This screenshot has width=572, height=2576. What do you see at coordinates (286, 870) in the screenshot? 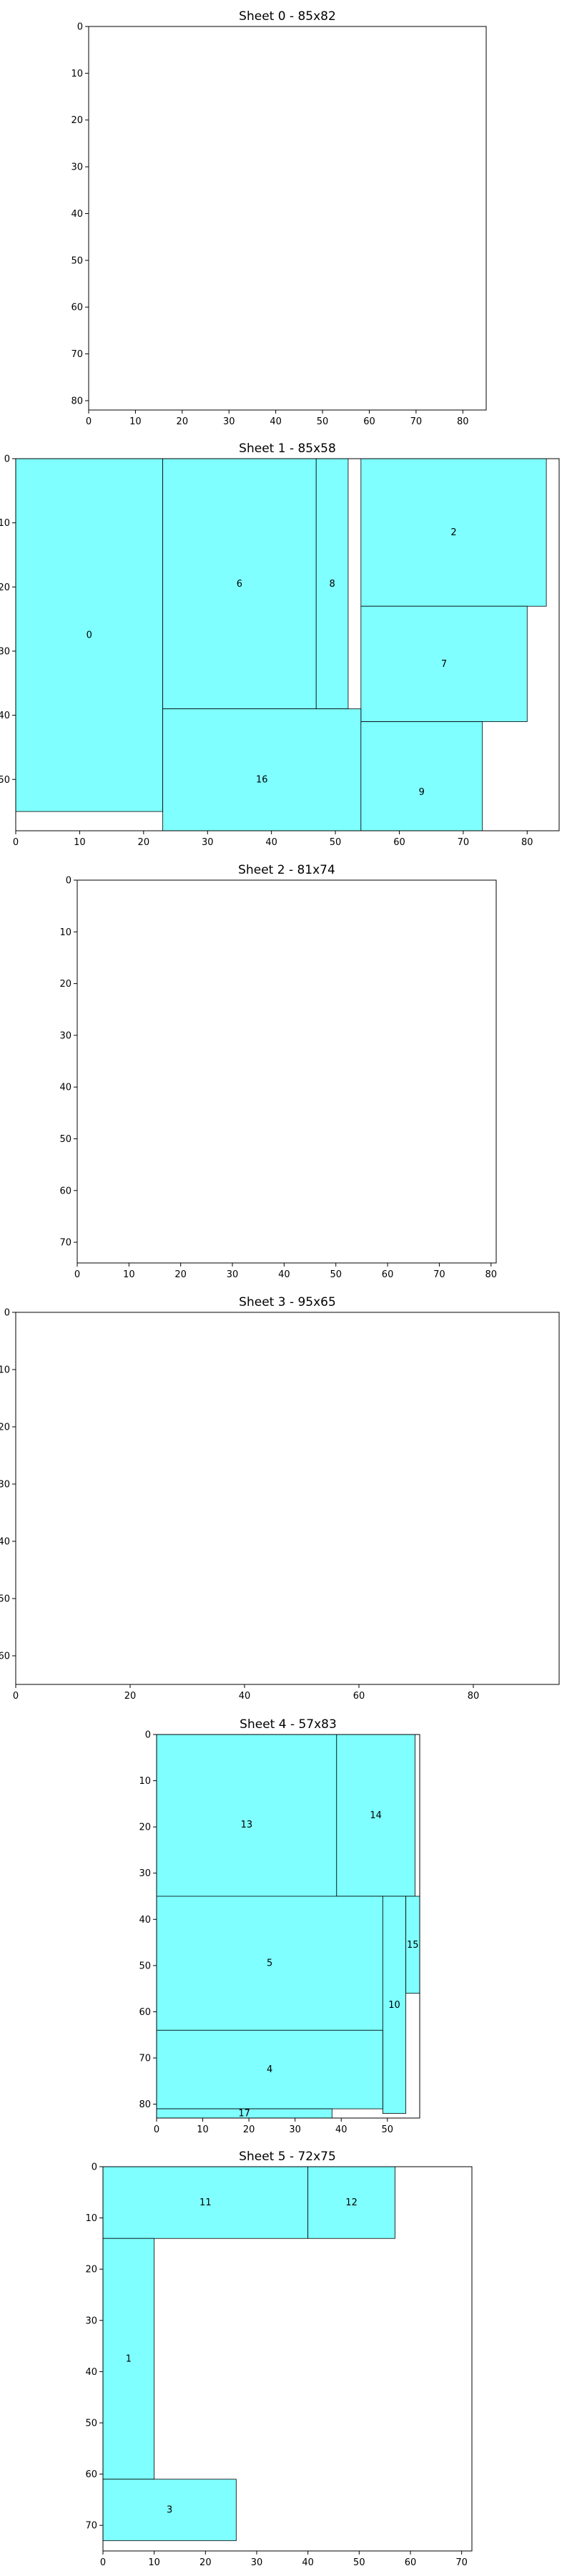
I see `sheet-title: Sheet 2 - 81x74` at bounding box center [286, 870].